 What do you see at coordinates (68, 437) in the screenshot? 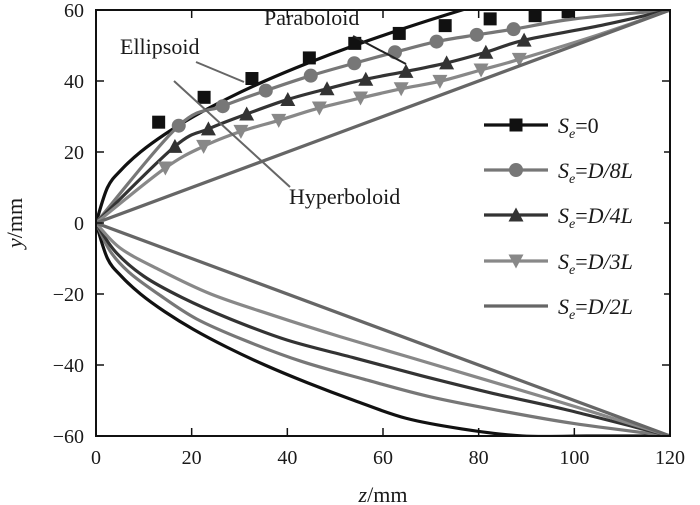
I see `y-tick-label: −60` at bounding box center [68, 437].